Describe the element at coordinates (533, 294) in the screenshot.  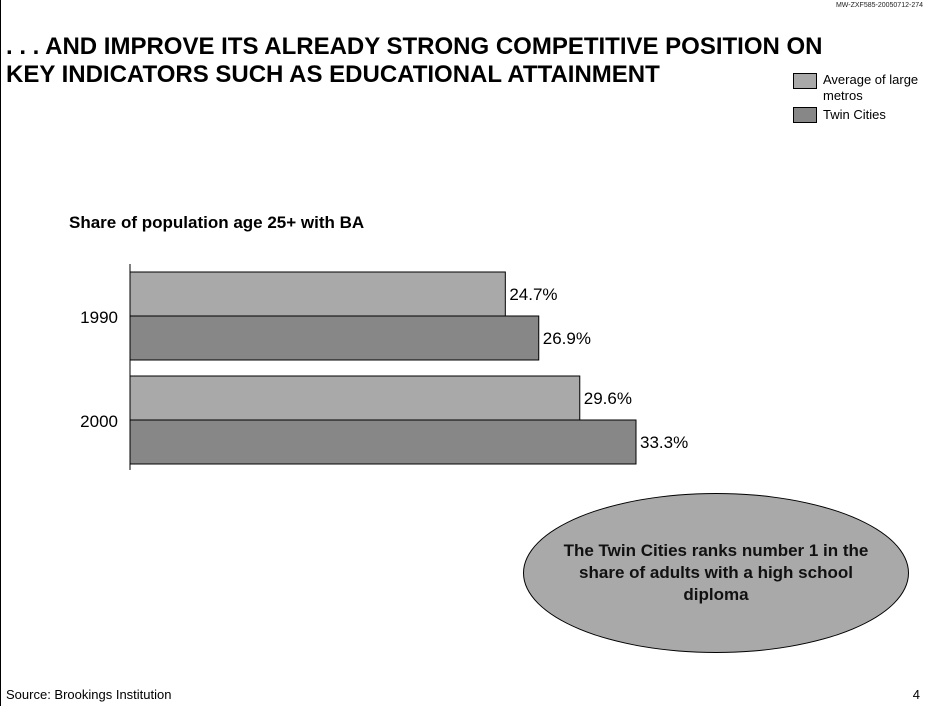
I see `data-label-average-1990: 24.7%` at that location.